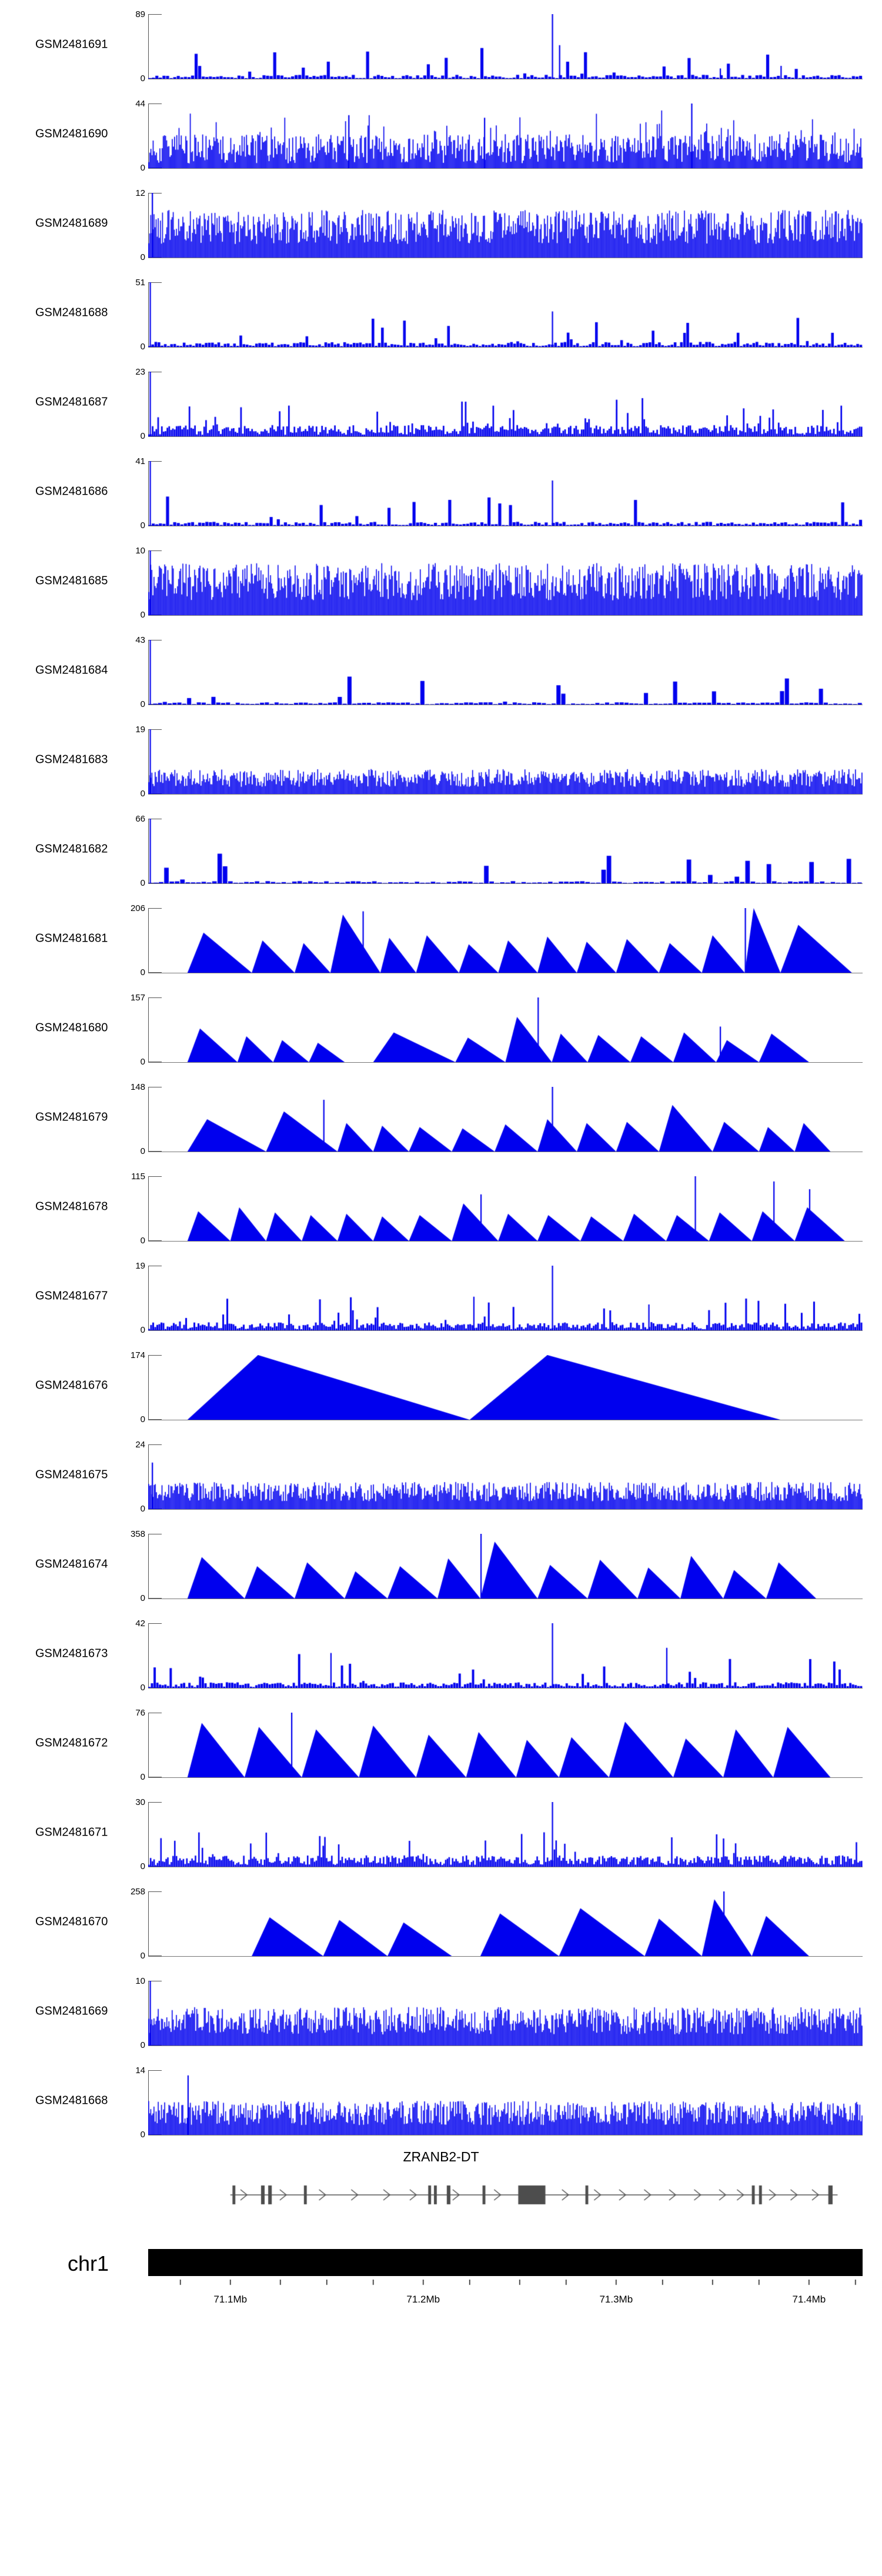 The height and width of the screenshot is (2576, 882). I want to click on track-sample-label: GSM2481684, so click(71, 670).